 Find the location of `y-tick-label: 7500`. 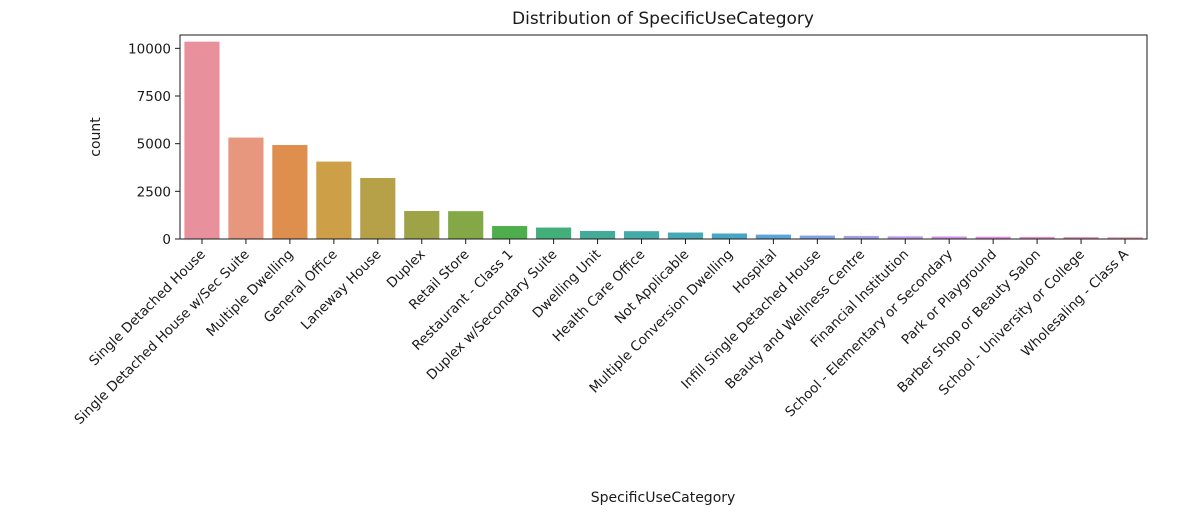

y-tick-label: 7500 is located at coordinates (154, 97).